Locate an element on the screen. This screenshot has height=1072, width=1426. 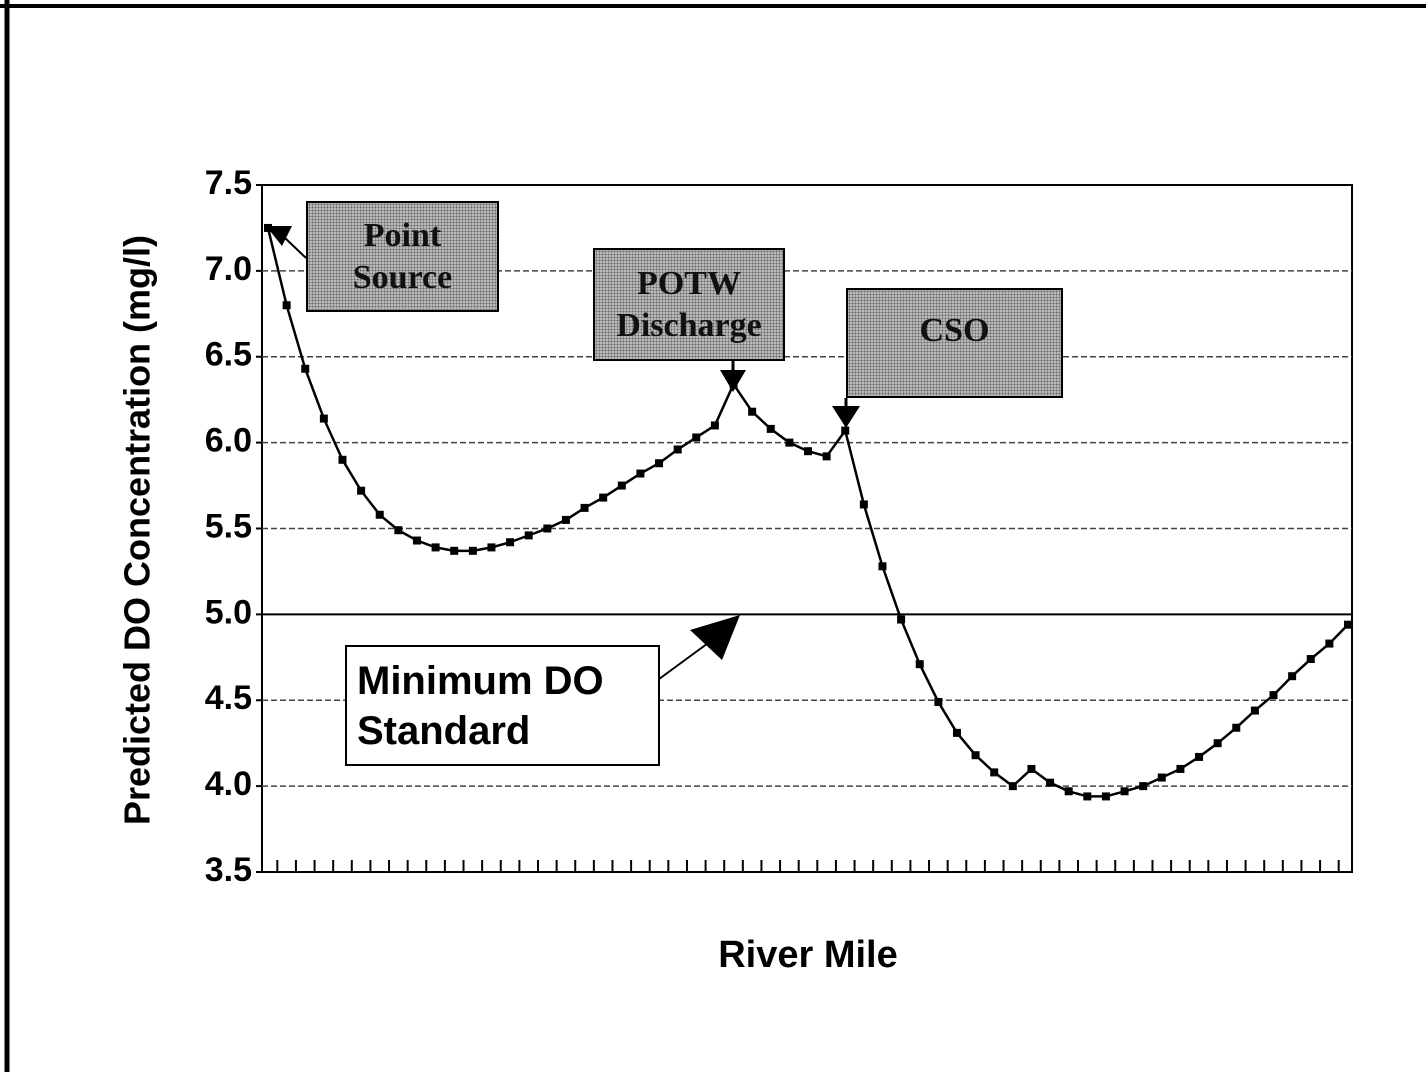
standard-label: Minimum DO Standard is located at coordinates (502, 705).